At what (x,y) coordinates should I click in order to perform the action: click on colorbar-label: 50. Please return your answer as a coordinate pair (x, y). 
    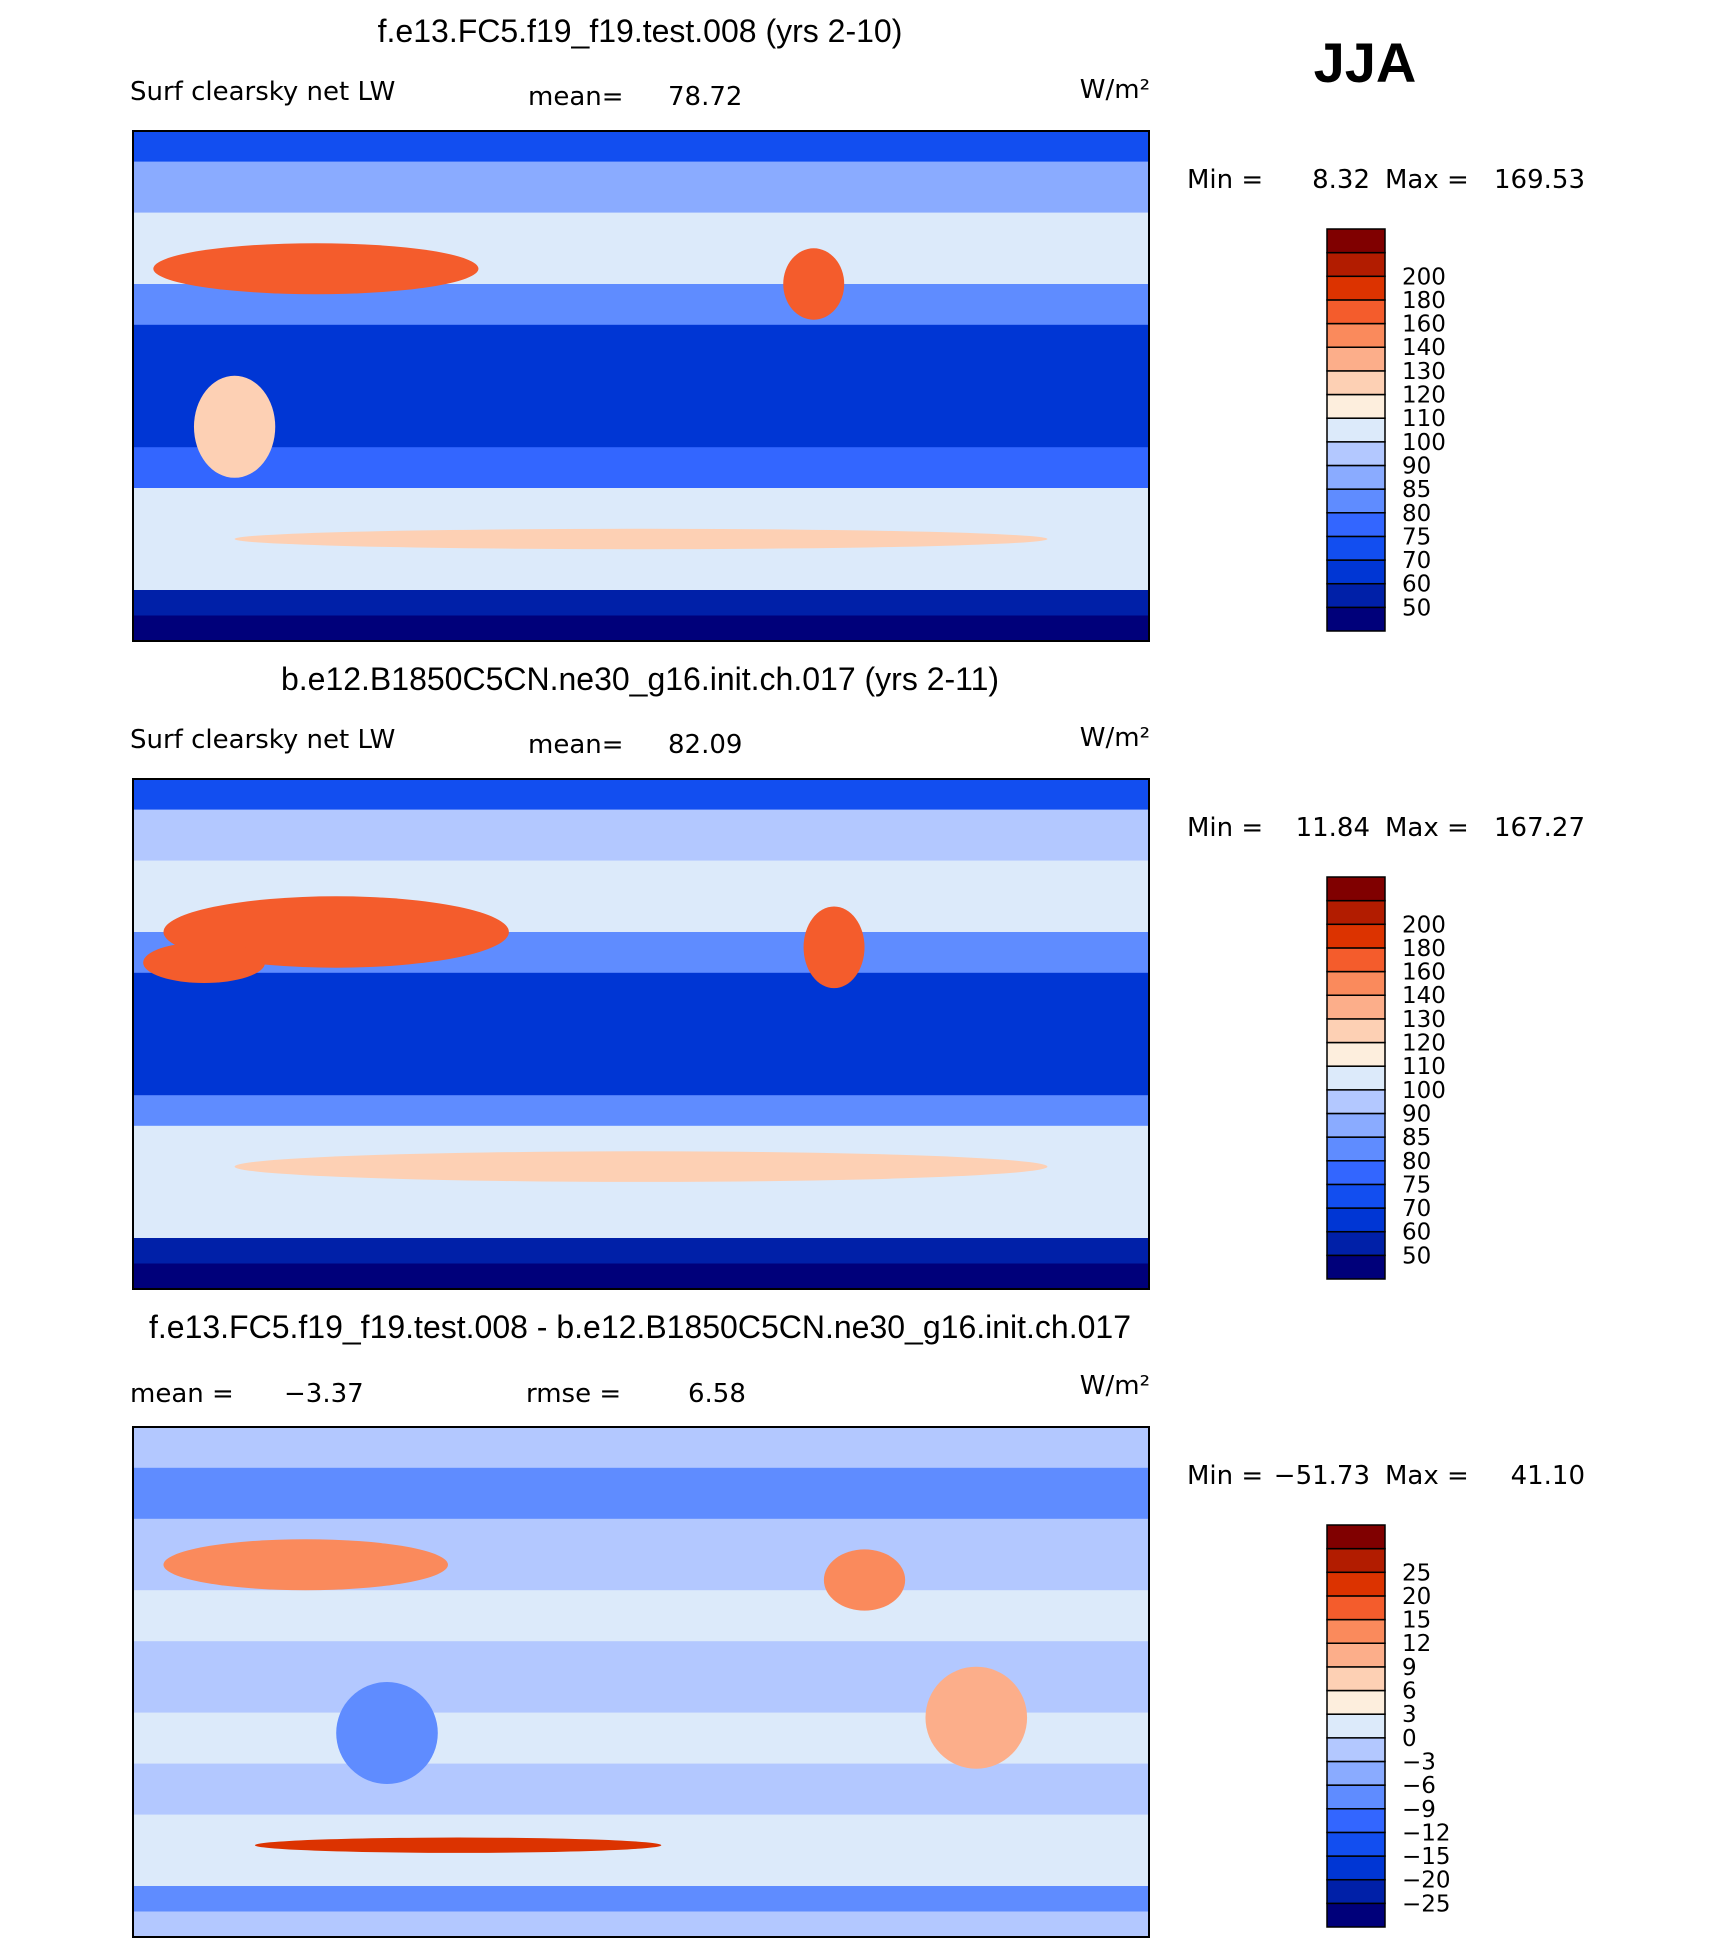
    Looking at the image, I should click on (1416, 608).